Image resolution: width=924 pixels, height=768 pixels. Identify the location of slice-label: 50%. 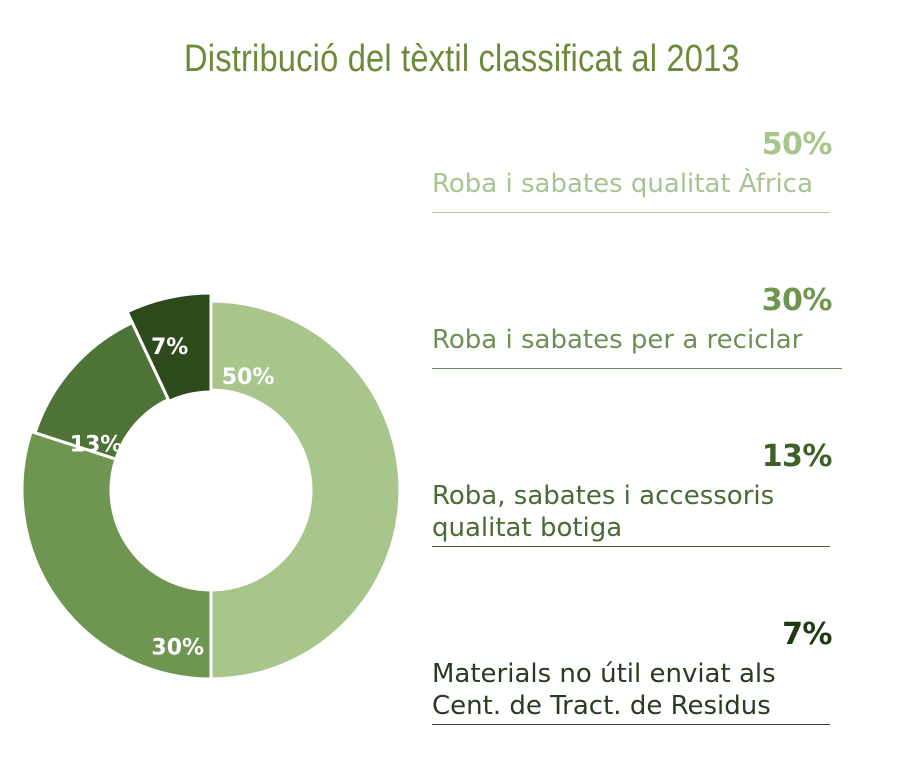
(248, 377).